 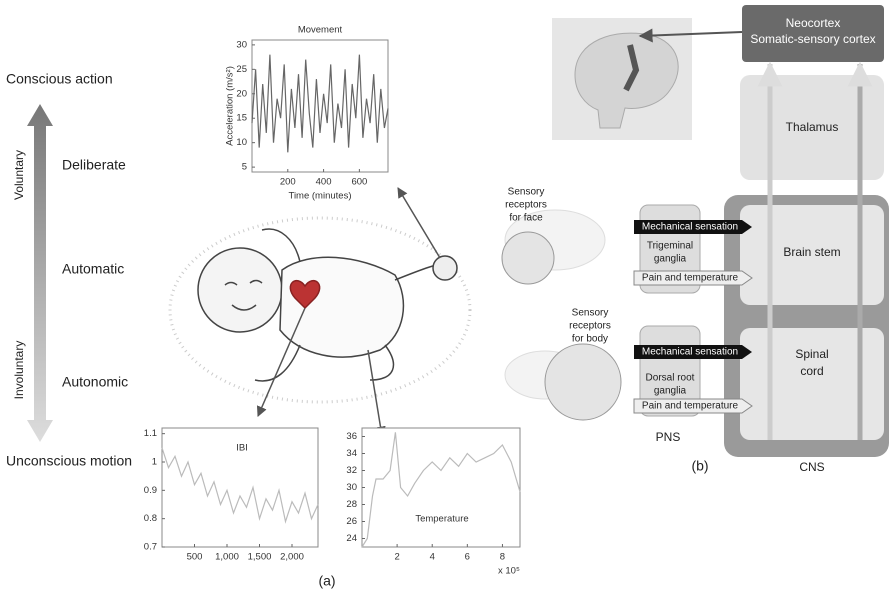 What do you see at coordinates (320, 312) in the screenshot?
I see `baby-sketch` at bounding box center [320, 312].